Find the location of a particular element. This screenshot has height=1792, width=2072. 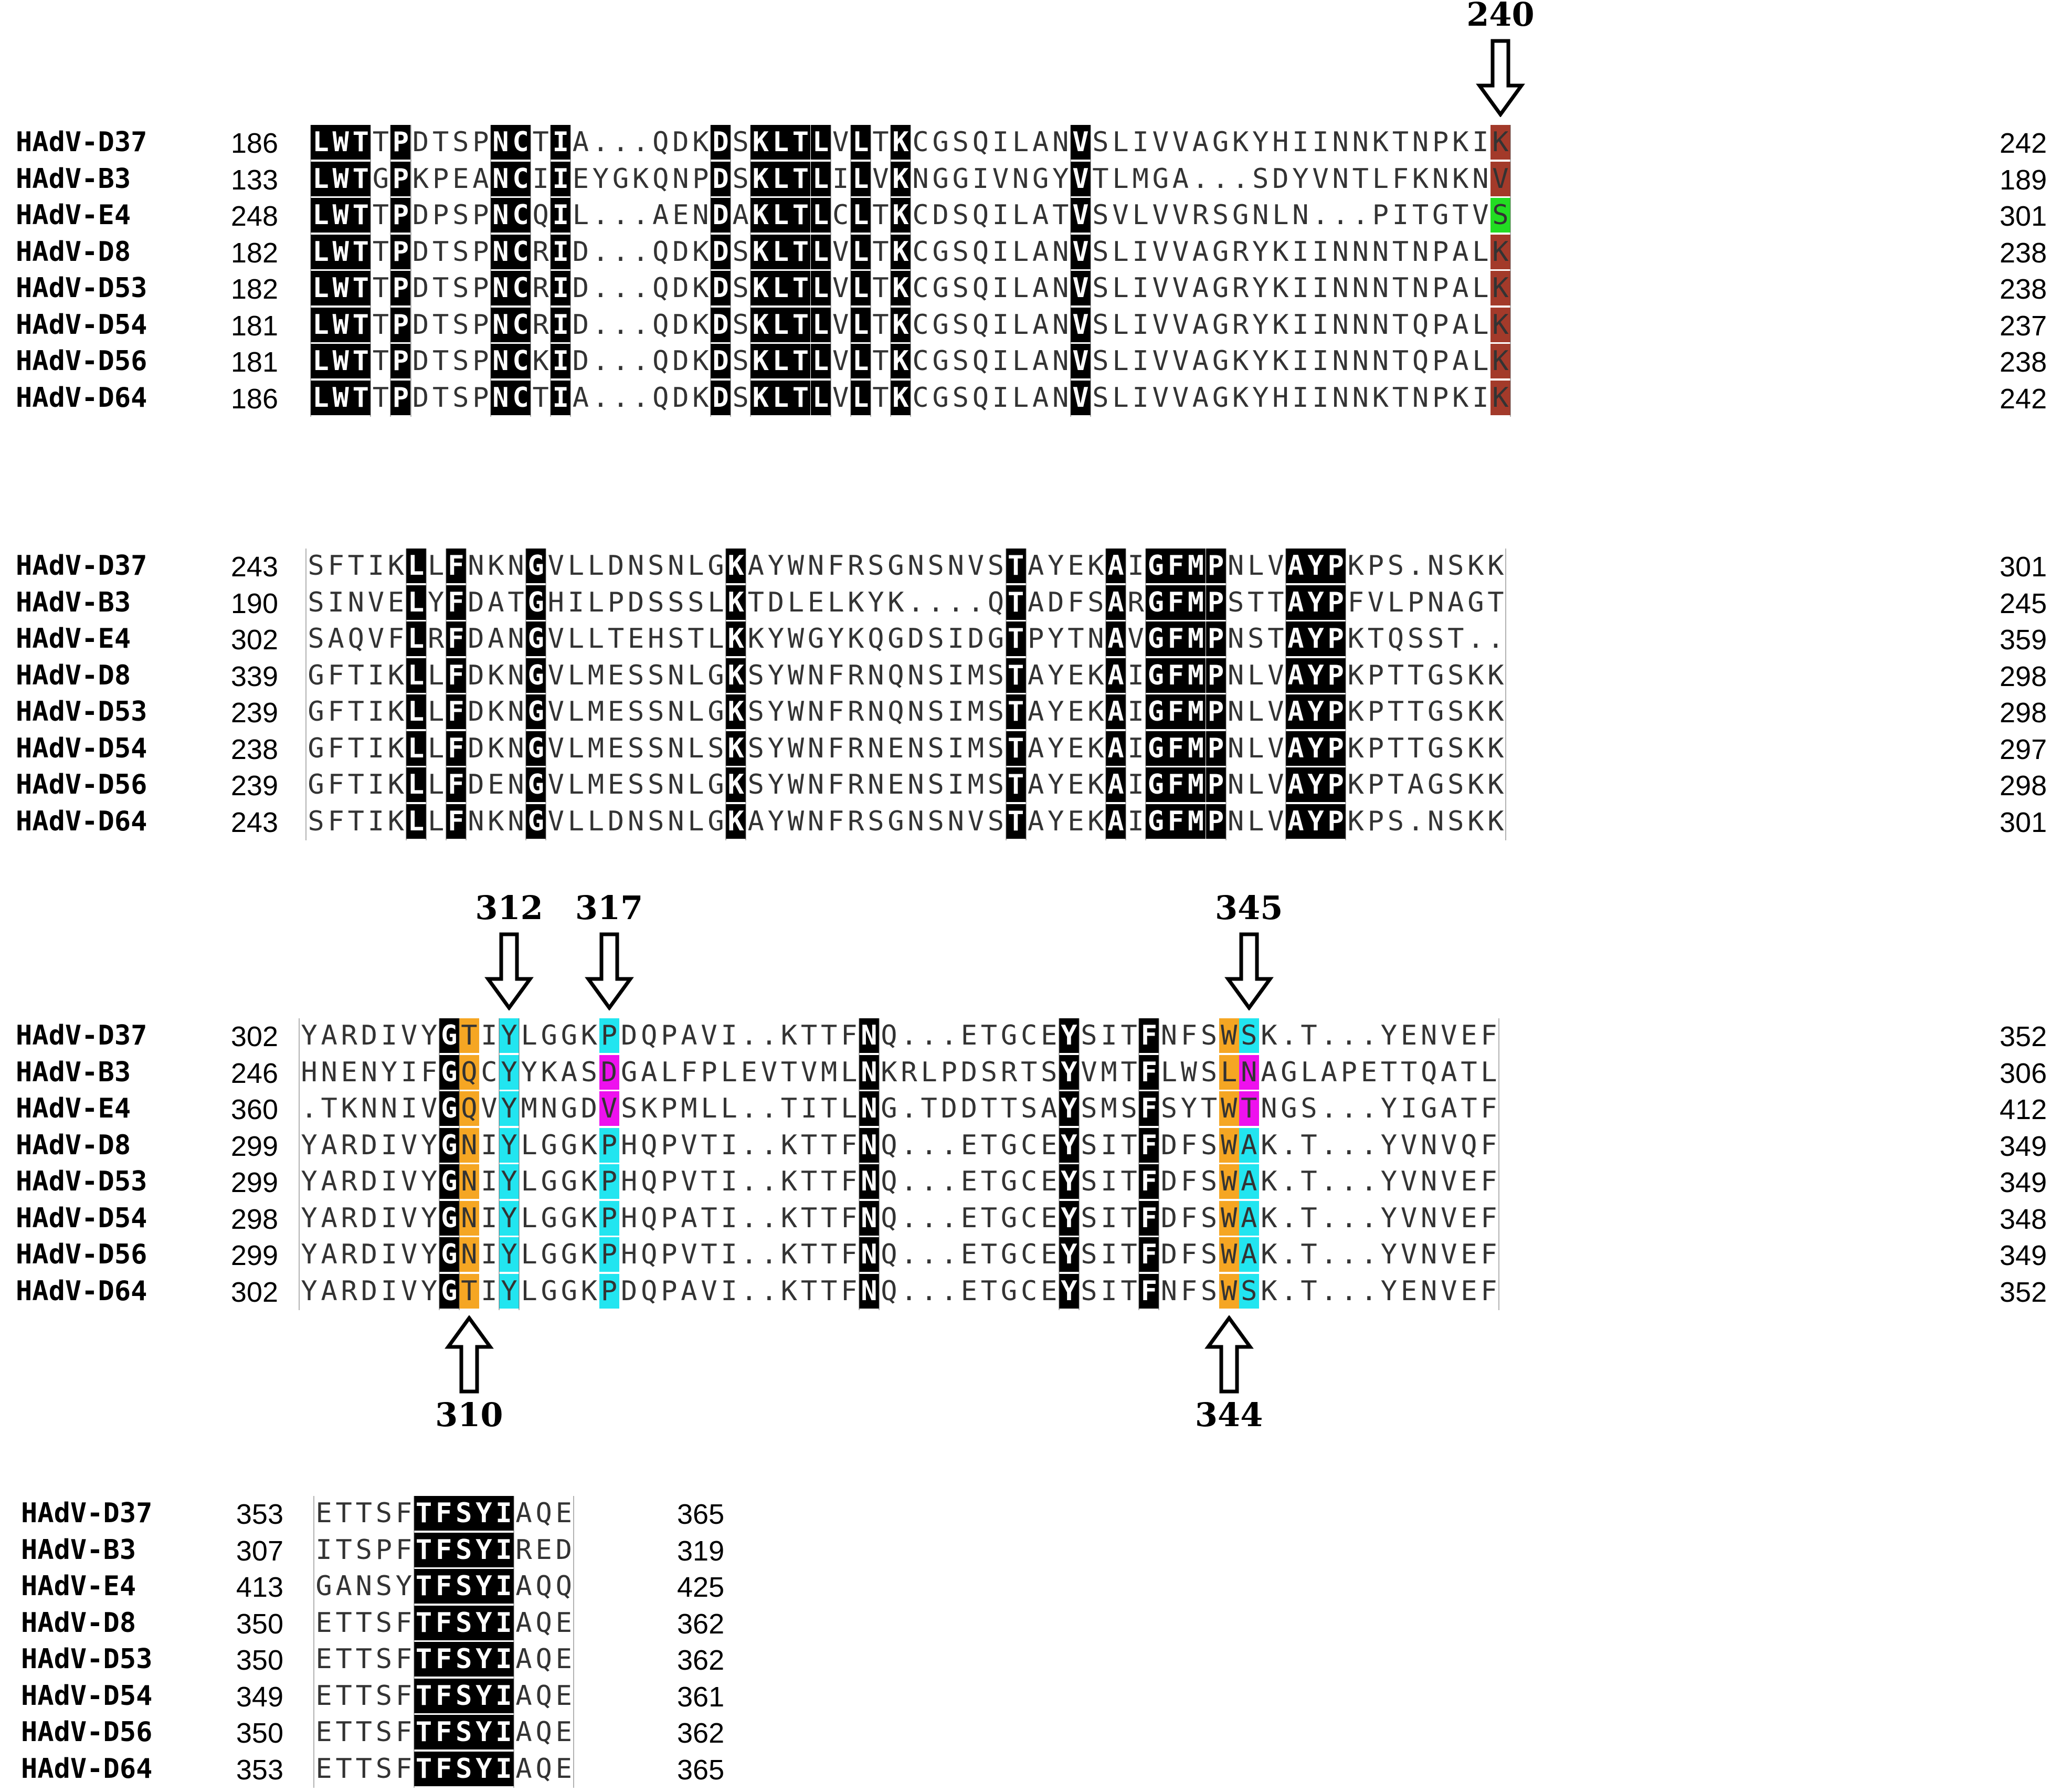

sequence-name: HAdV-D56 is located at coordinates (81, 784).